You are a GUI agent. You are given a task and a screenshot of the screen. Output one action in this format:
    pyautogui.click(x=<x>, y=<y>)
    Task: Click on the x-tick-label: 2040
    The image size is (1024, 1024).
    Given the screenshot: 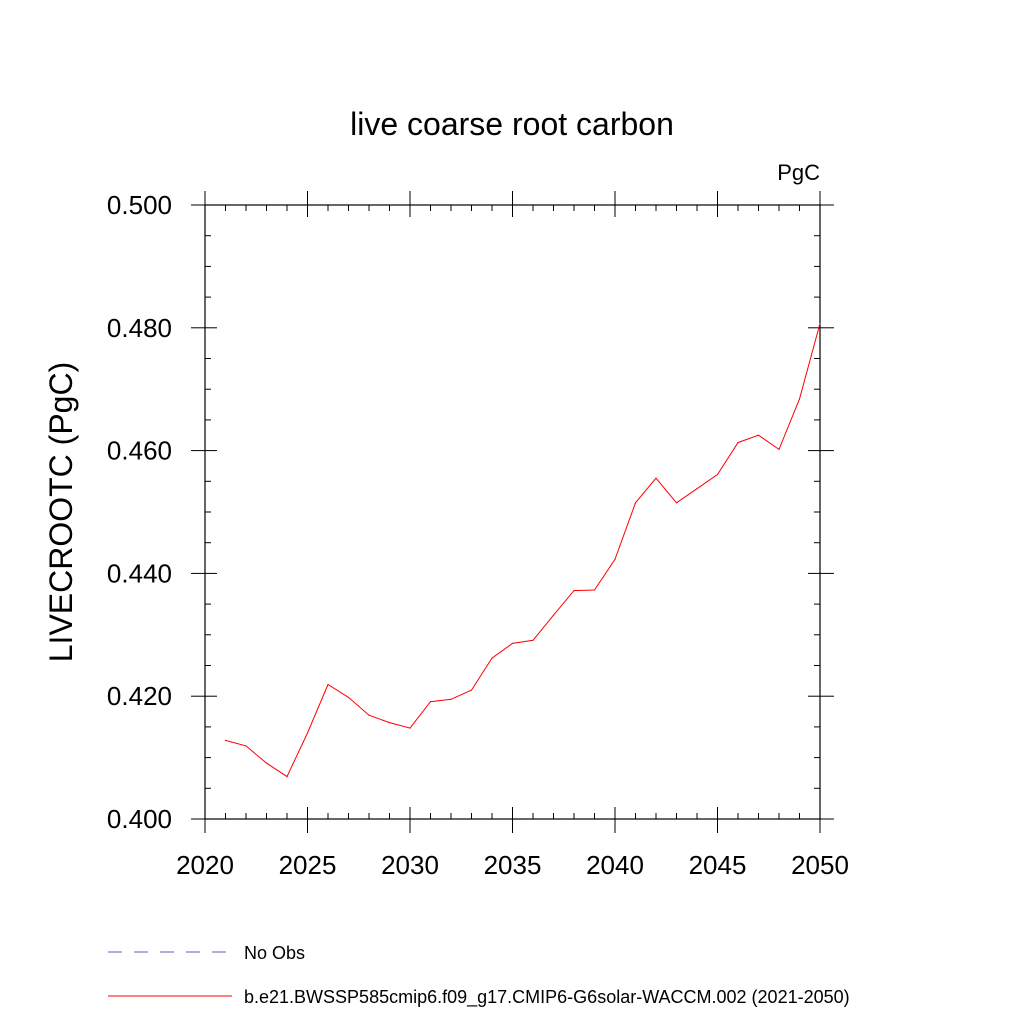 What is the action you would take?
    pyautogui.click(x=615, y=865)
    